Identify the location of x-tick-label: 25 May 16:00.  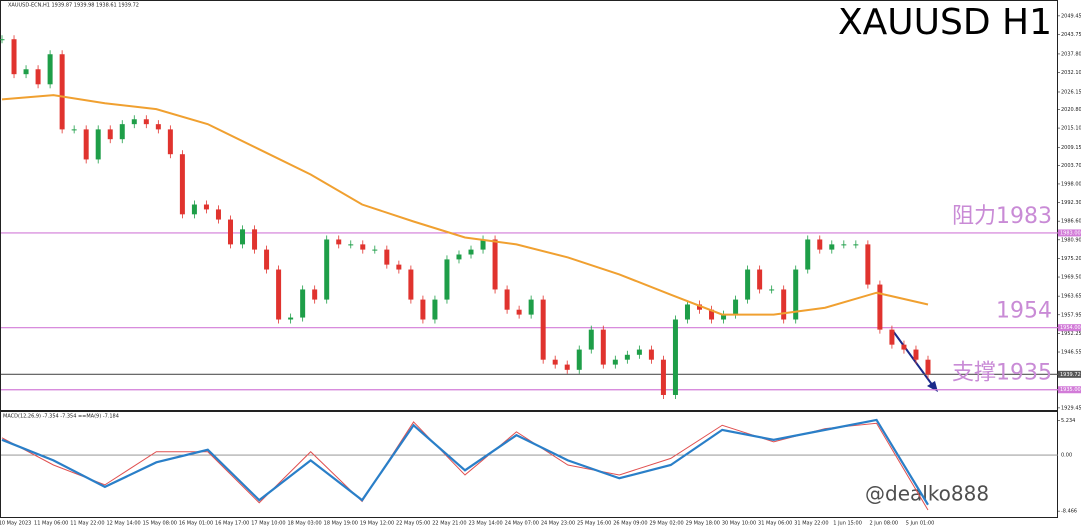
(594, 524).